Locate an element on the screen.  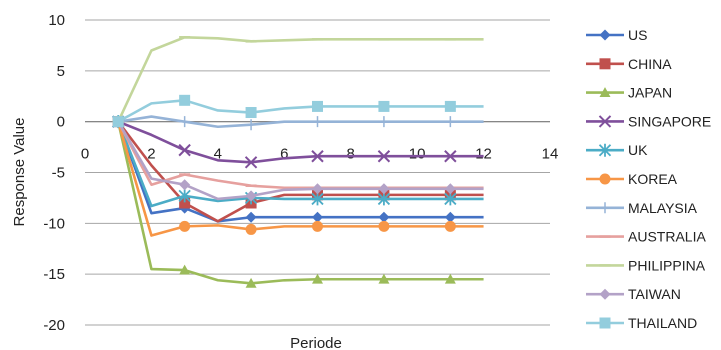
legend-item-thailand: THAILAND is located at coordinates (641, 323).